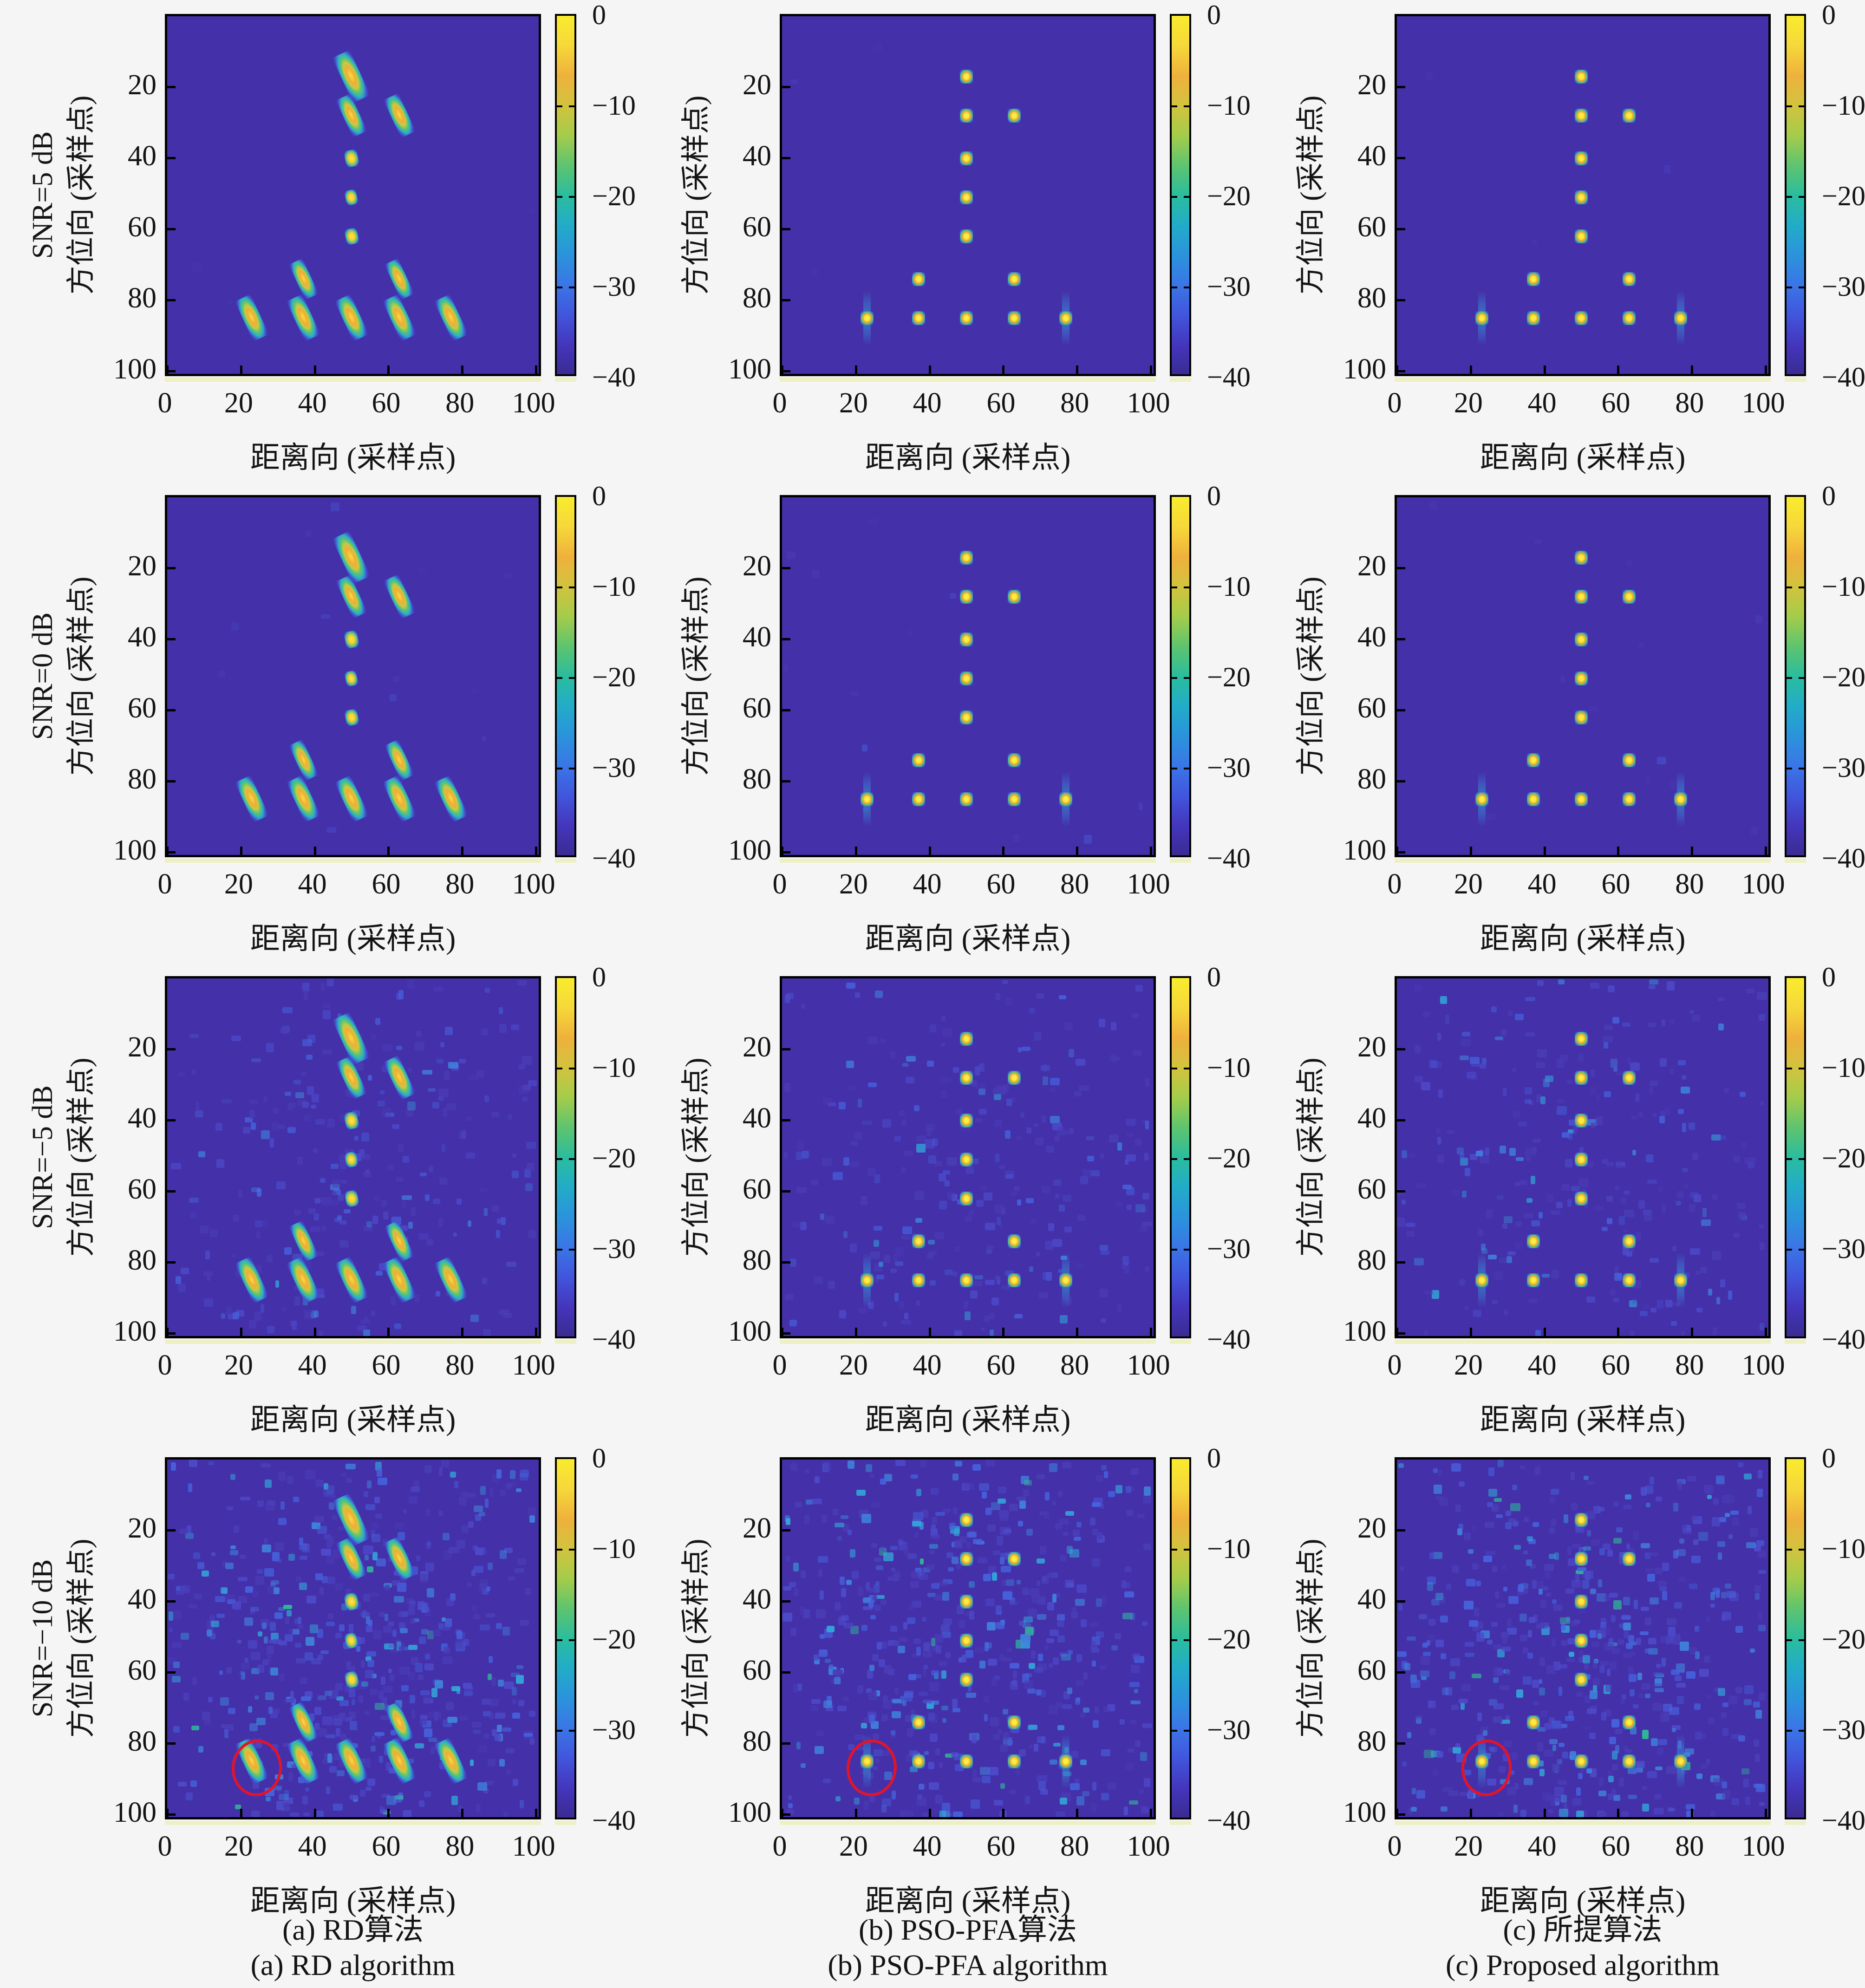 The width and height of the screenshot is (1865, 1988). What do you see at coordinates (142, 1528) in the screenshot?
I see `y-tick-label: 20` at bounding box center [142, 1528].